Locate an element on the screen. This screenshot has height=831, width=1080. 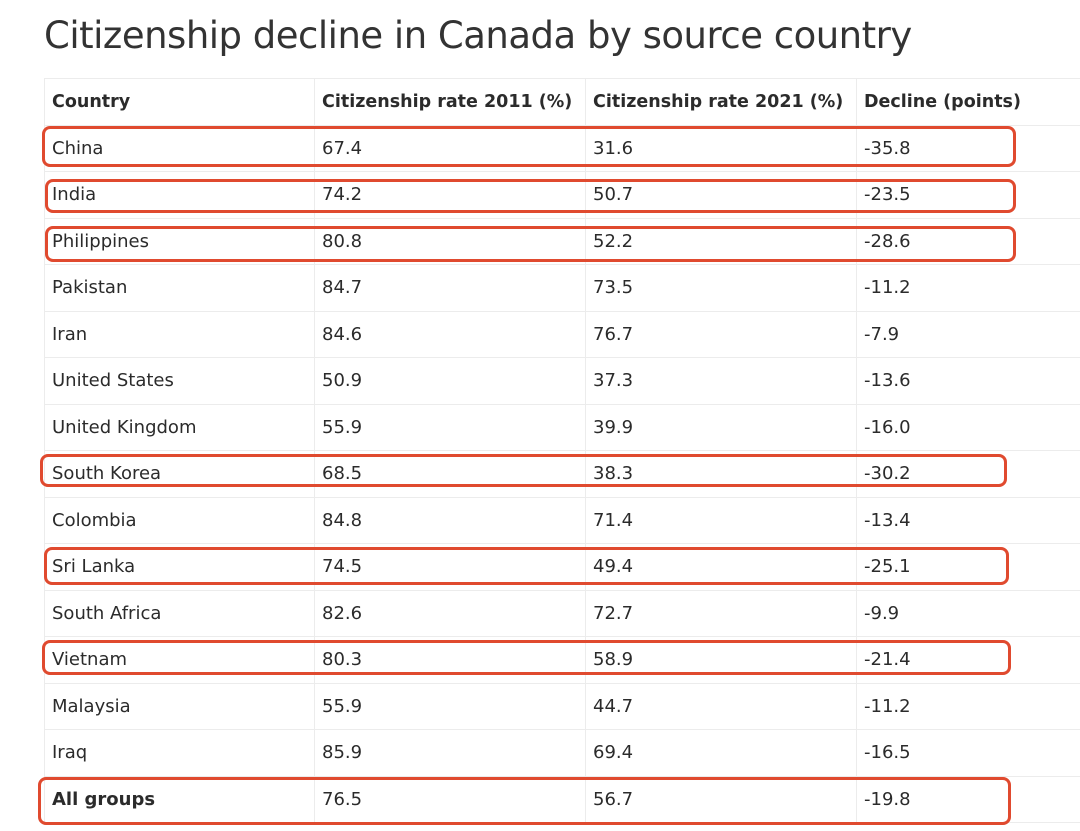
table-row: Iran 84.6 76.7 -7.9 is located at coordinates (562, 334).